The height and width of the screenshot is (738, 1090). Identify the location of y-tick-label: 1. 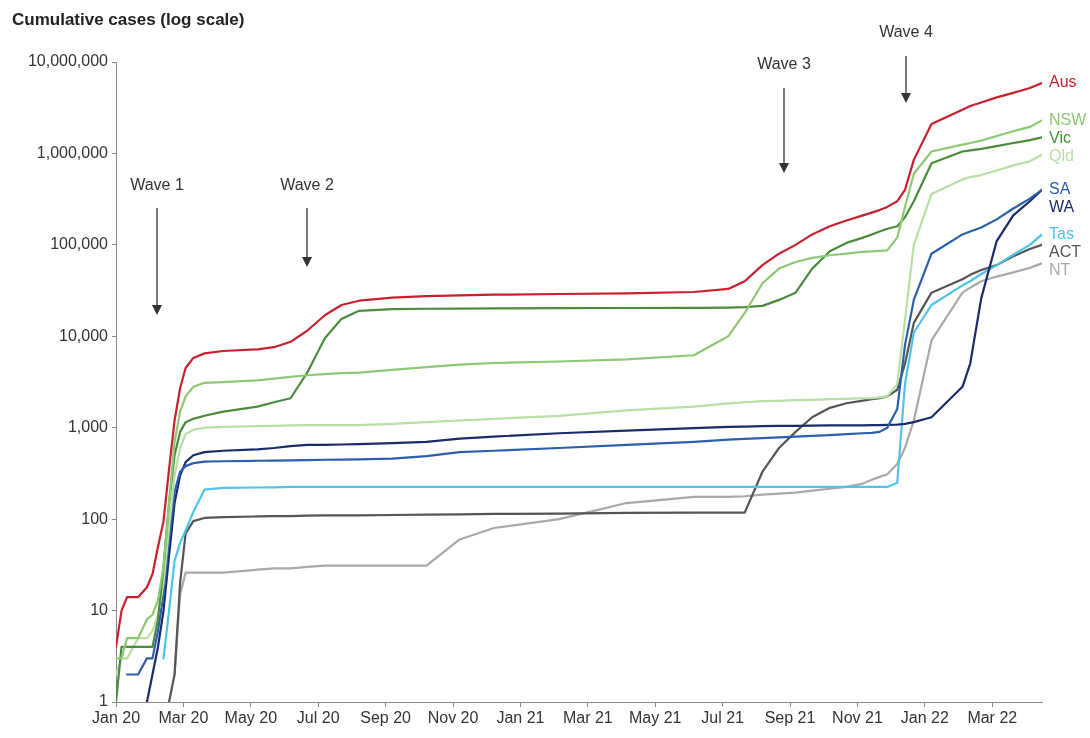
(104, 701).